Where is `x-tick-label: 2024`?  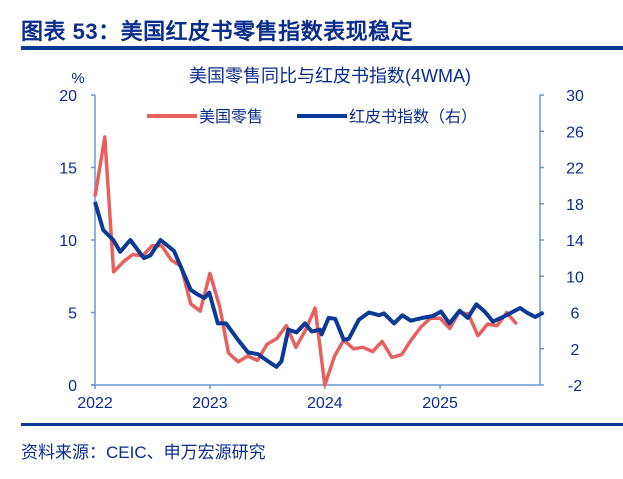
x-tick-label: 2024 is located at coordinates (325, 403).